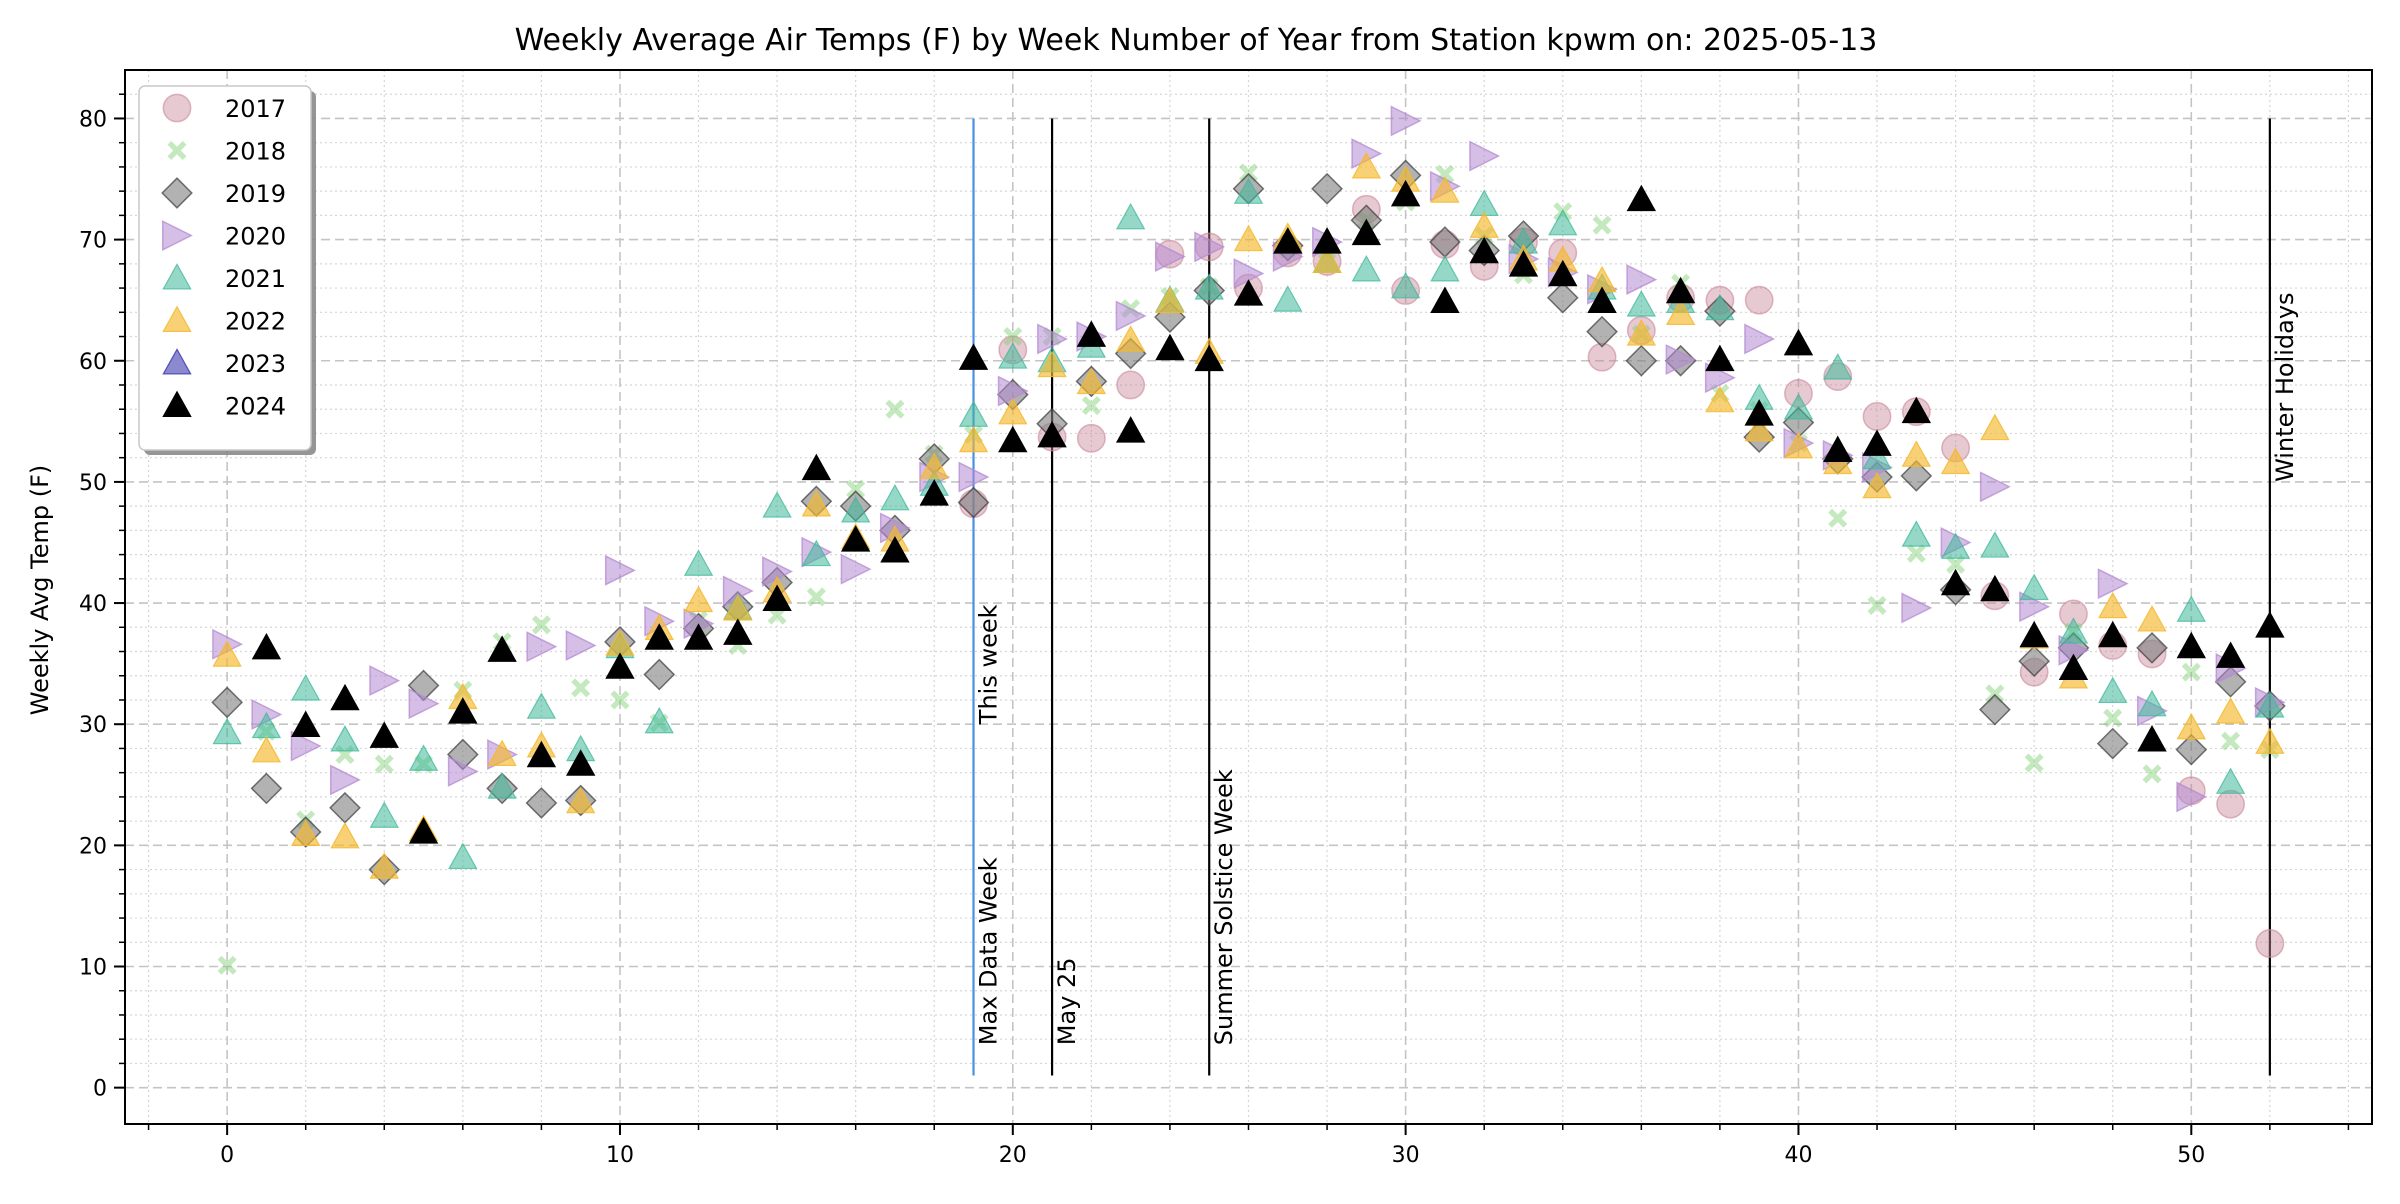 The width and height of the screenshot is (2400, 1204). Describe the element at coordinates (93, 846) in the screenshot. I see `y-tick-label: 20` at that location.